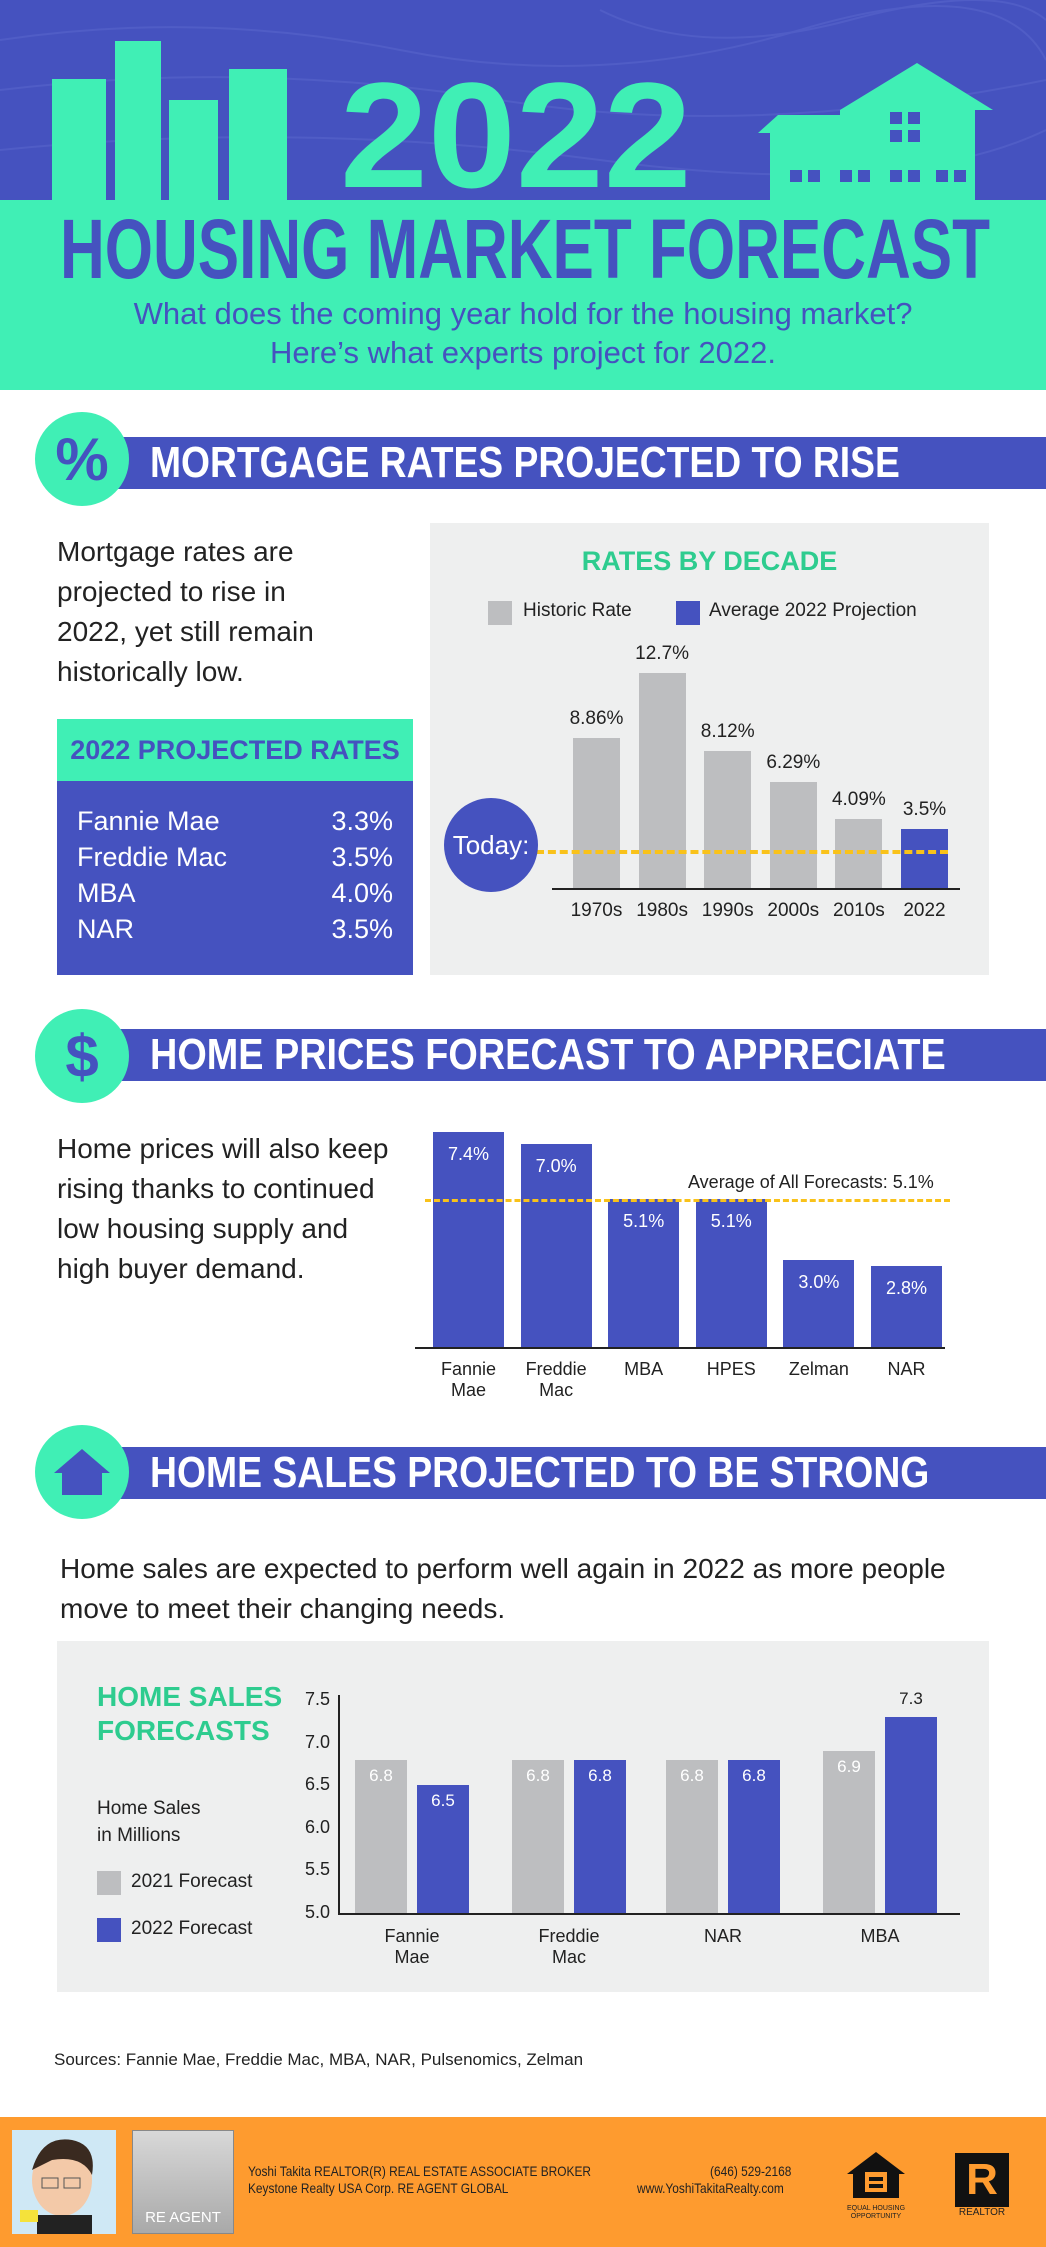 The height and width of the screenshot is (2247, 1046). I want to click on text-line: high buyer demand., so click(181, 1268).